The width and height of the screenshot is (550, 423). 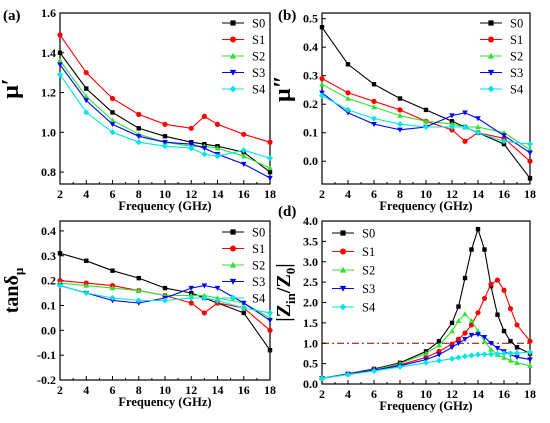 I want to click on series-S1, so click(x=165, y=88).